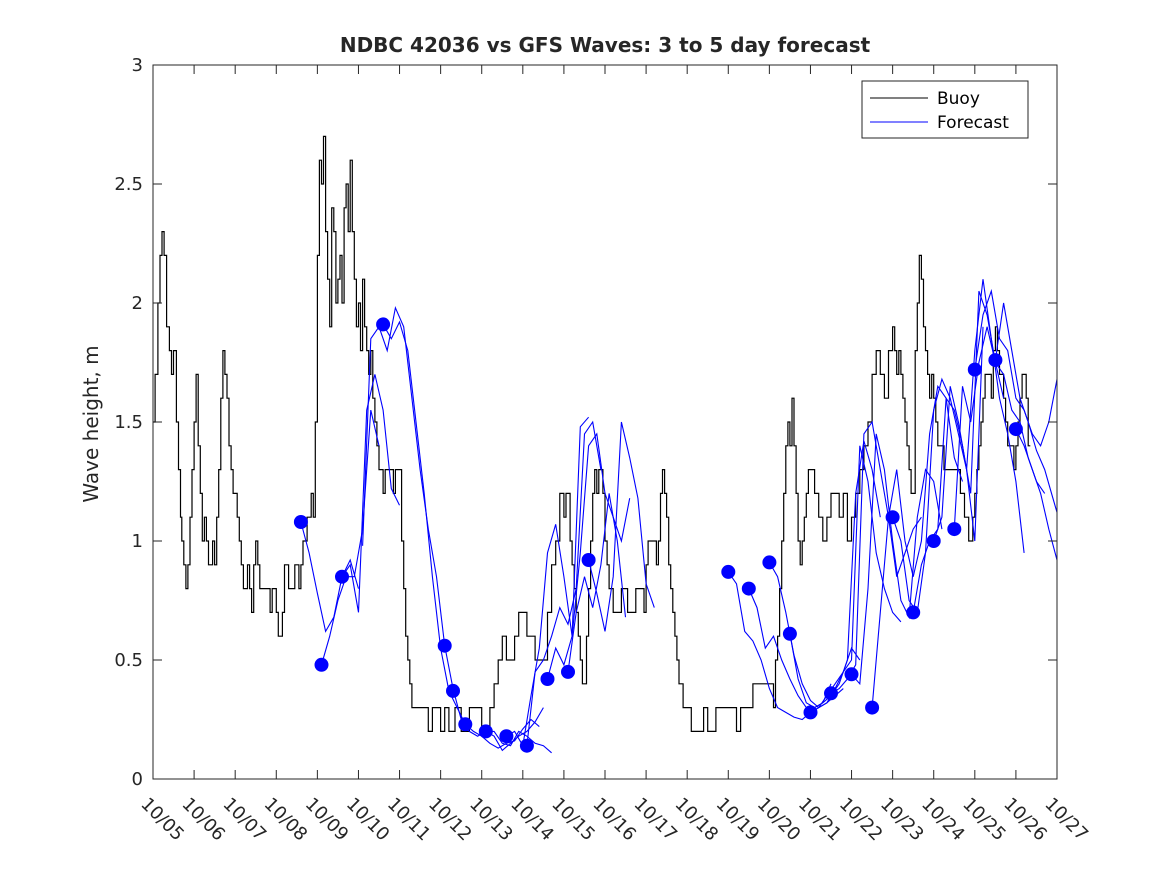  Describe the element at coordinates (491, 820) in the screenshot. I see `x-tick-label: 10/13` at that location.